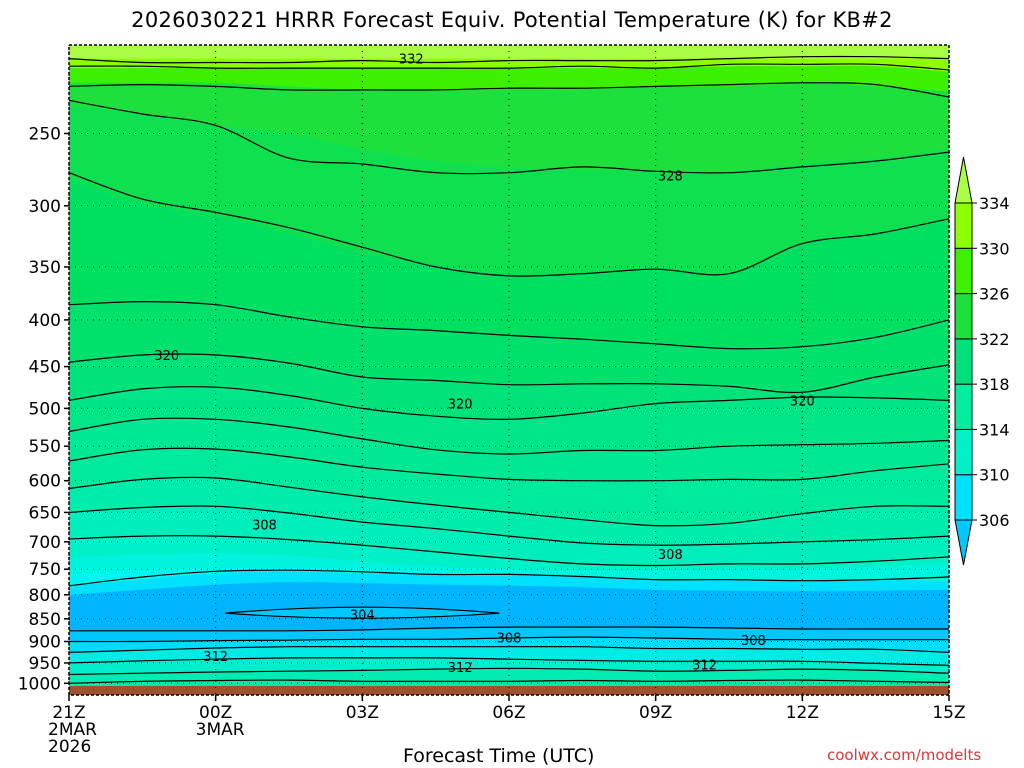 The height and width of the screenshot is (768, 1024). Describe the element at coordinates (460, 405) in the screenshot. I see `contour-label-3: 320` at that location.